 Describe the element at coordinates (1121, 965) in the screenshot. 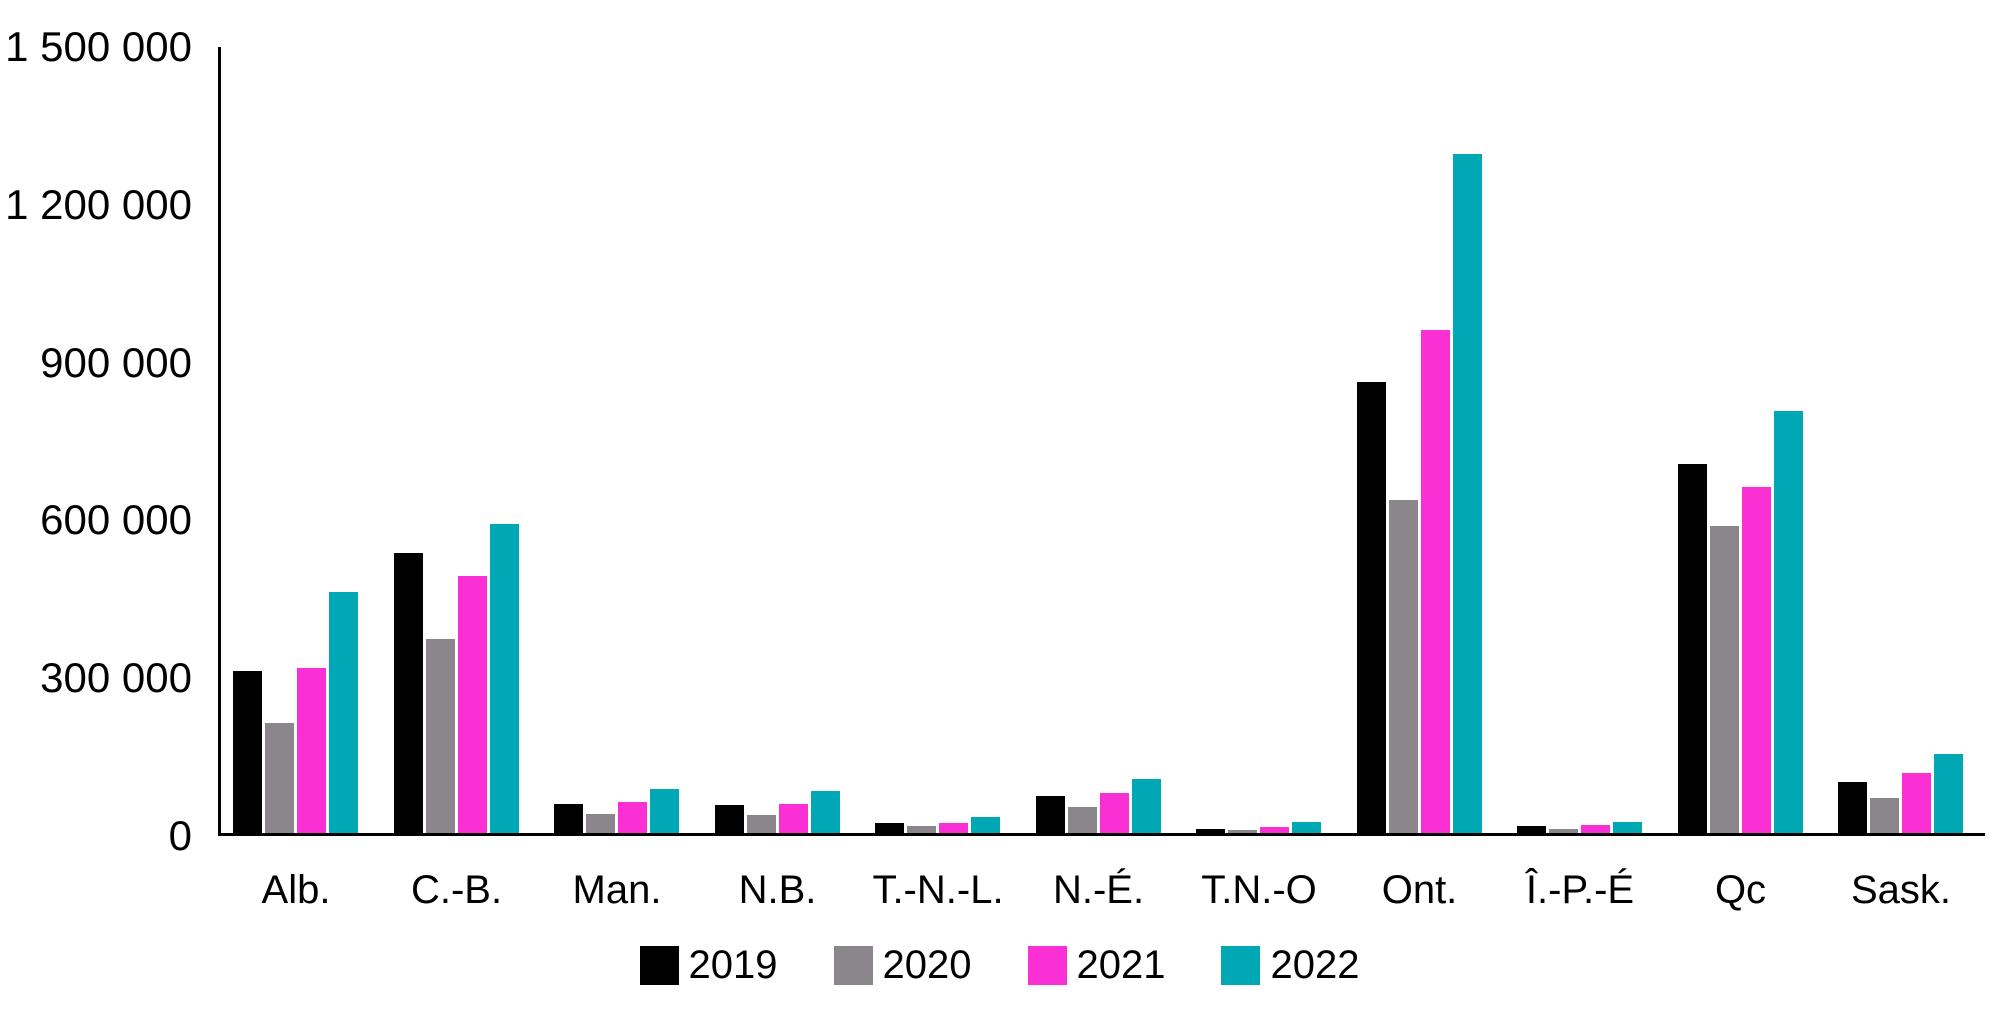

I see `legend-label: 2021` at that location.